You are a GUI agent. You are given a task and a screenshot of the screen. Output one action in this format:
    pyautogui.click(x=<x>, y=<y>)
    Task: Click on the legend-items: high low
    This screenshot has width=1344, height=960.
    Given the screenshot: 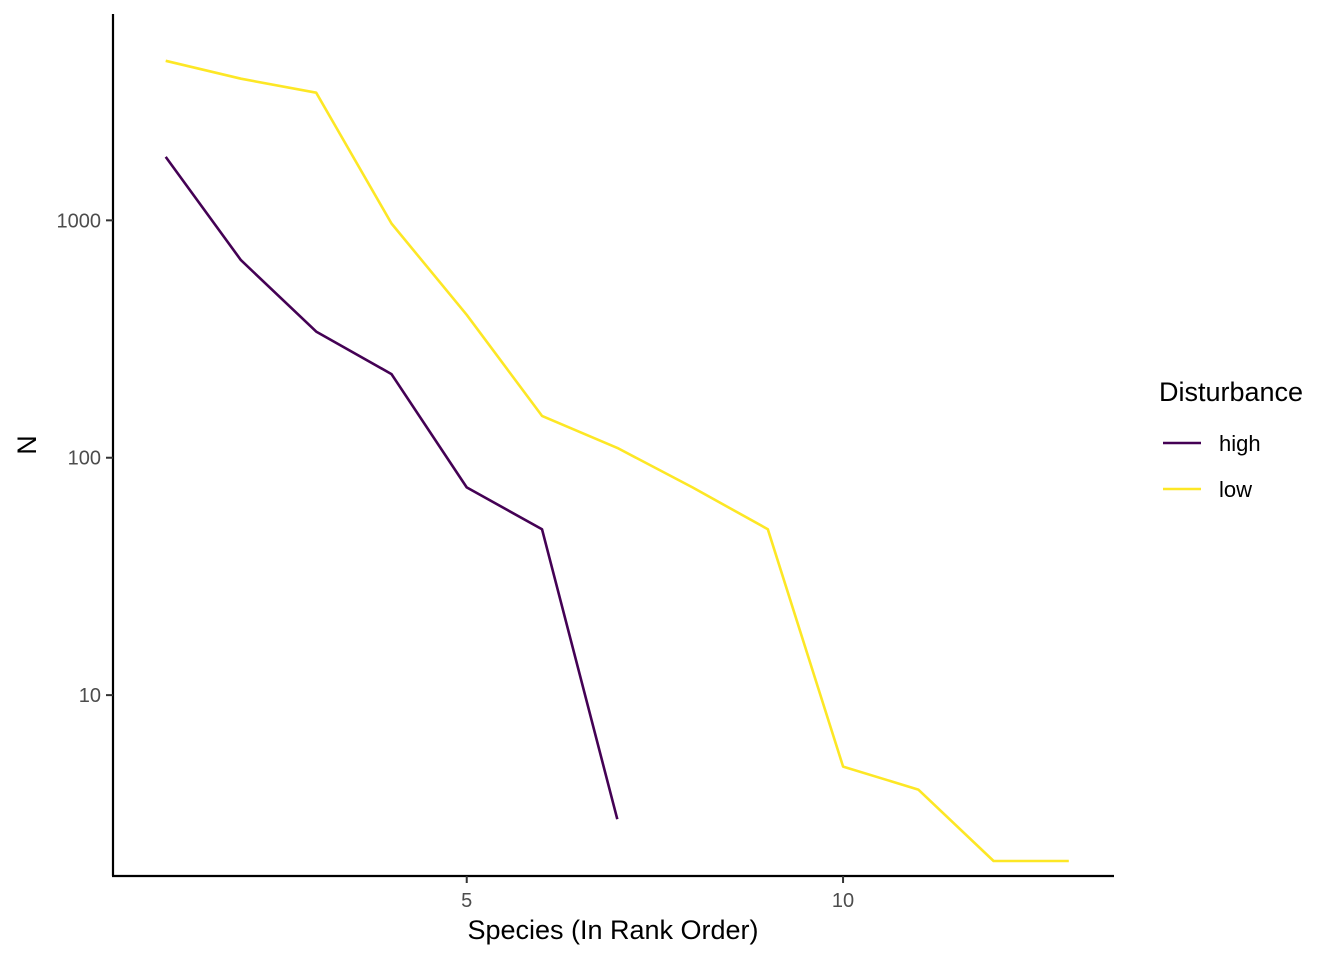 What is the action you would take?
    pyautogui.click(x=1212, y=466)
    